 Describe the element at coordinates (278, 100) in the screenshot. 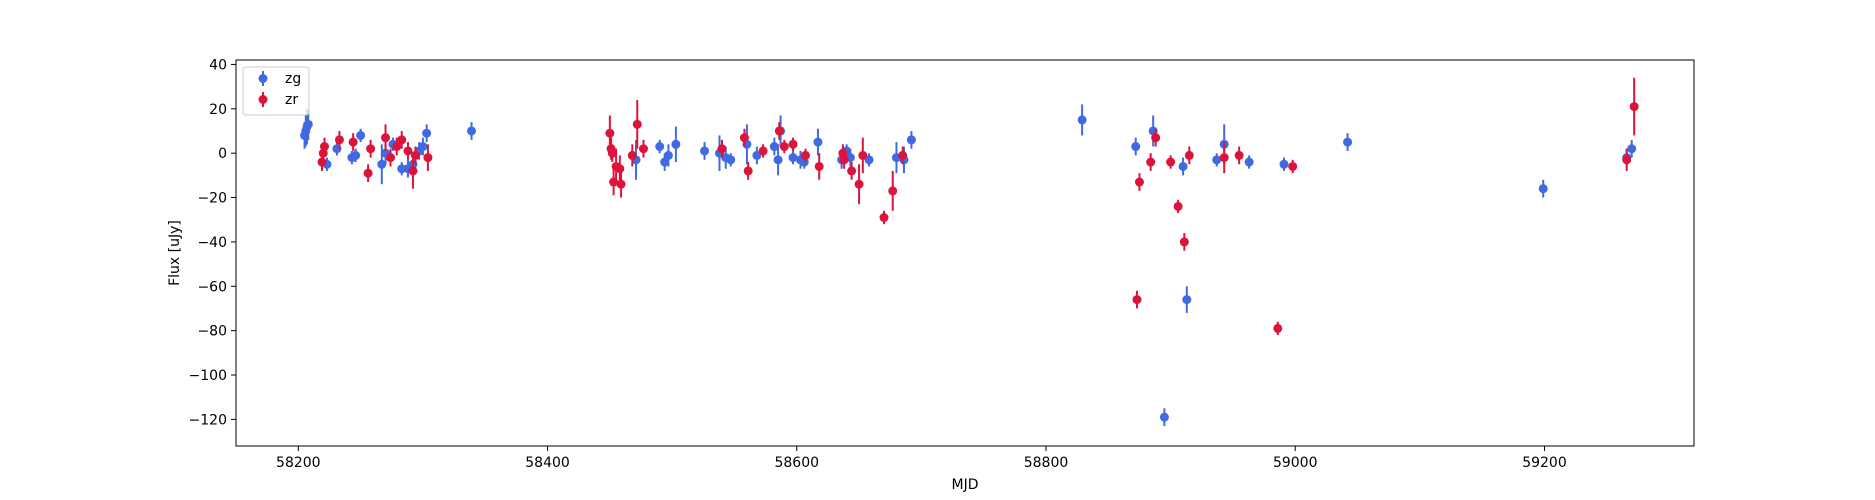

I see `legend-item-zr: zr` at that location.